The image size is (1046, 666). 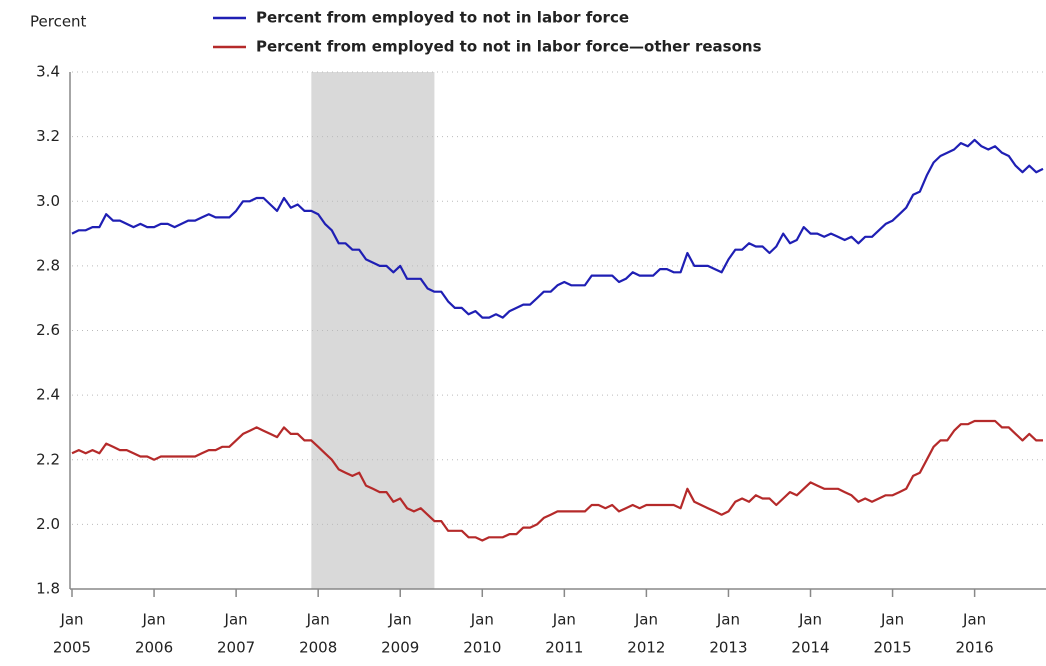 What do you see at coordinates (58, 22) in the screenshot?
I see `y-axis-label: Percent` at bounding box center [58, 22].